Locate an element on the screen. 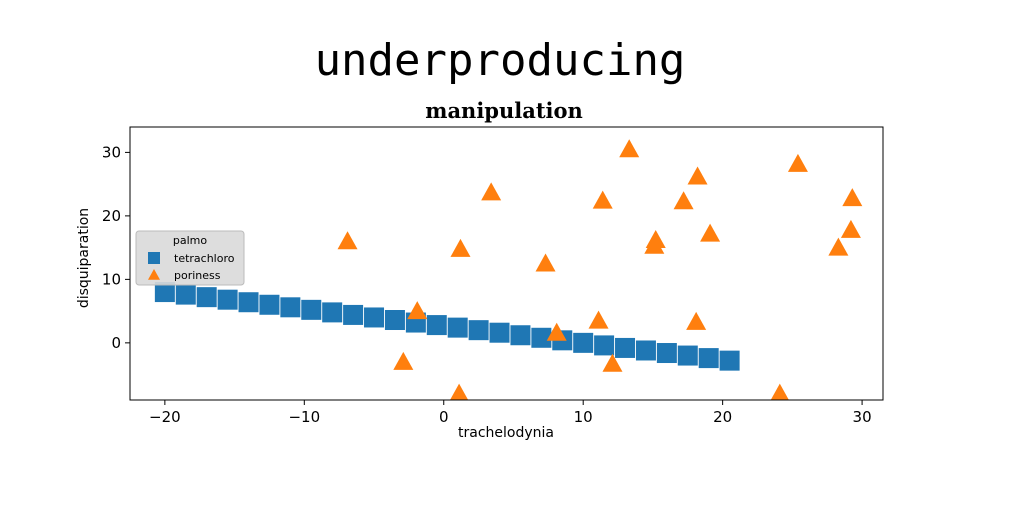  axes-title: manipulation is located at coordinates (504, 110).